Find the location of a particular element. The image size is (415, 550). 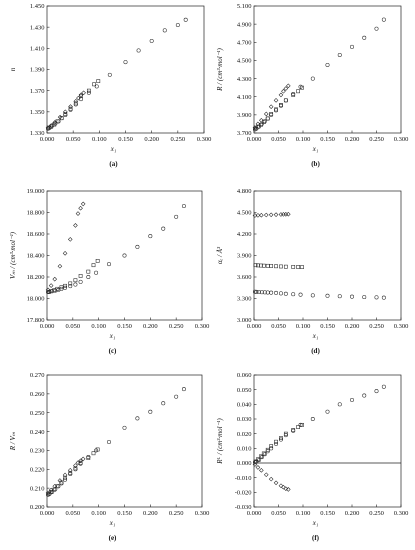

y-tick-label: 4.500 is located at coordinates (244, 213).